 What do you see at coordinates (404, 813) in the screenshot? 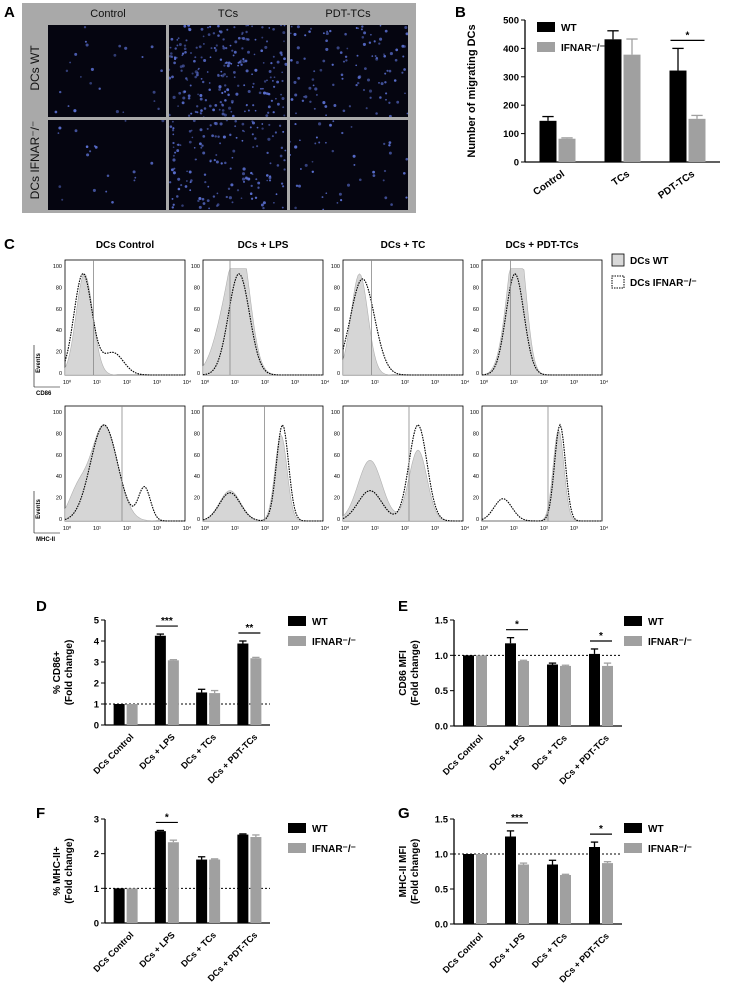
I see `panel-letter-g: G` at bounding box center [404, 813].